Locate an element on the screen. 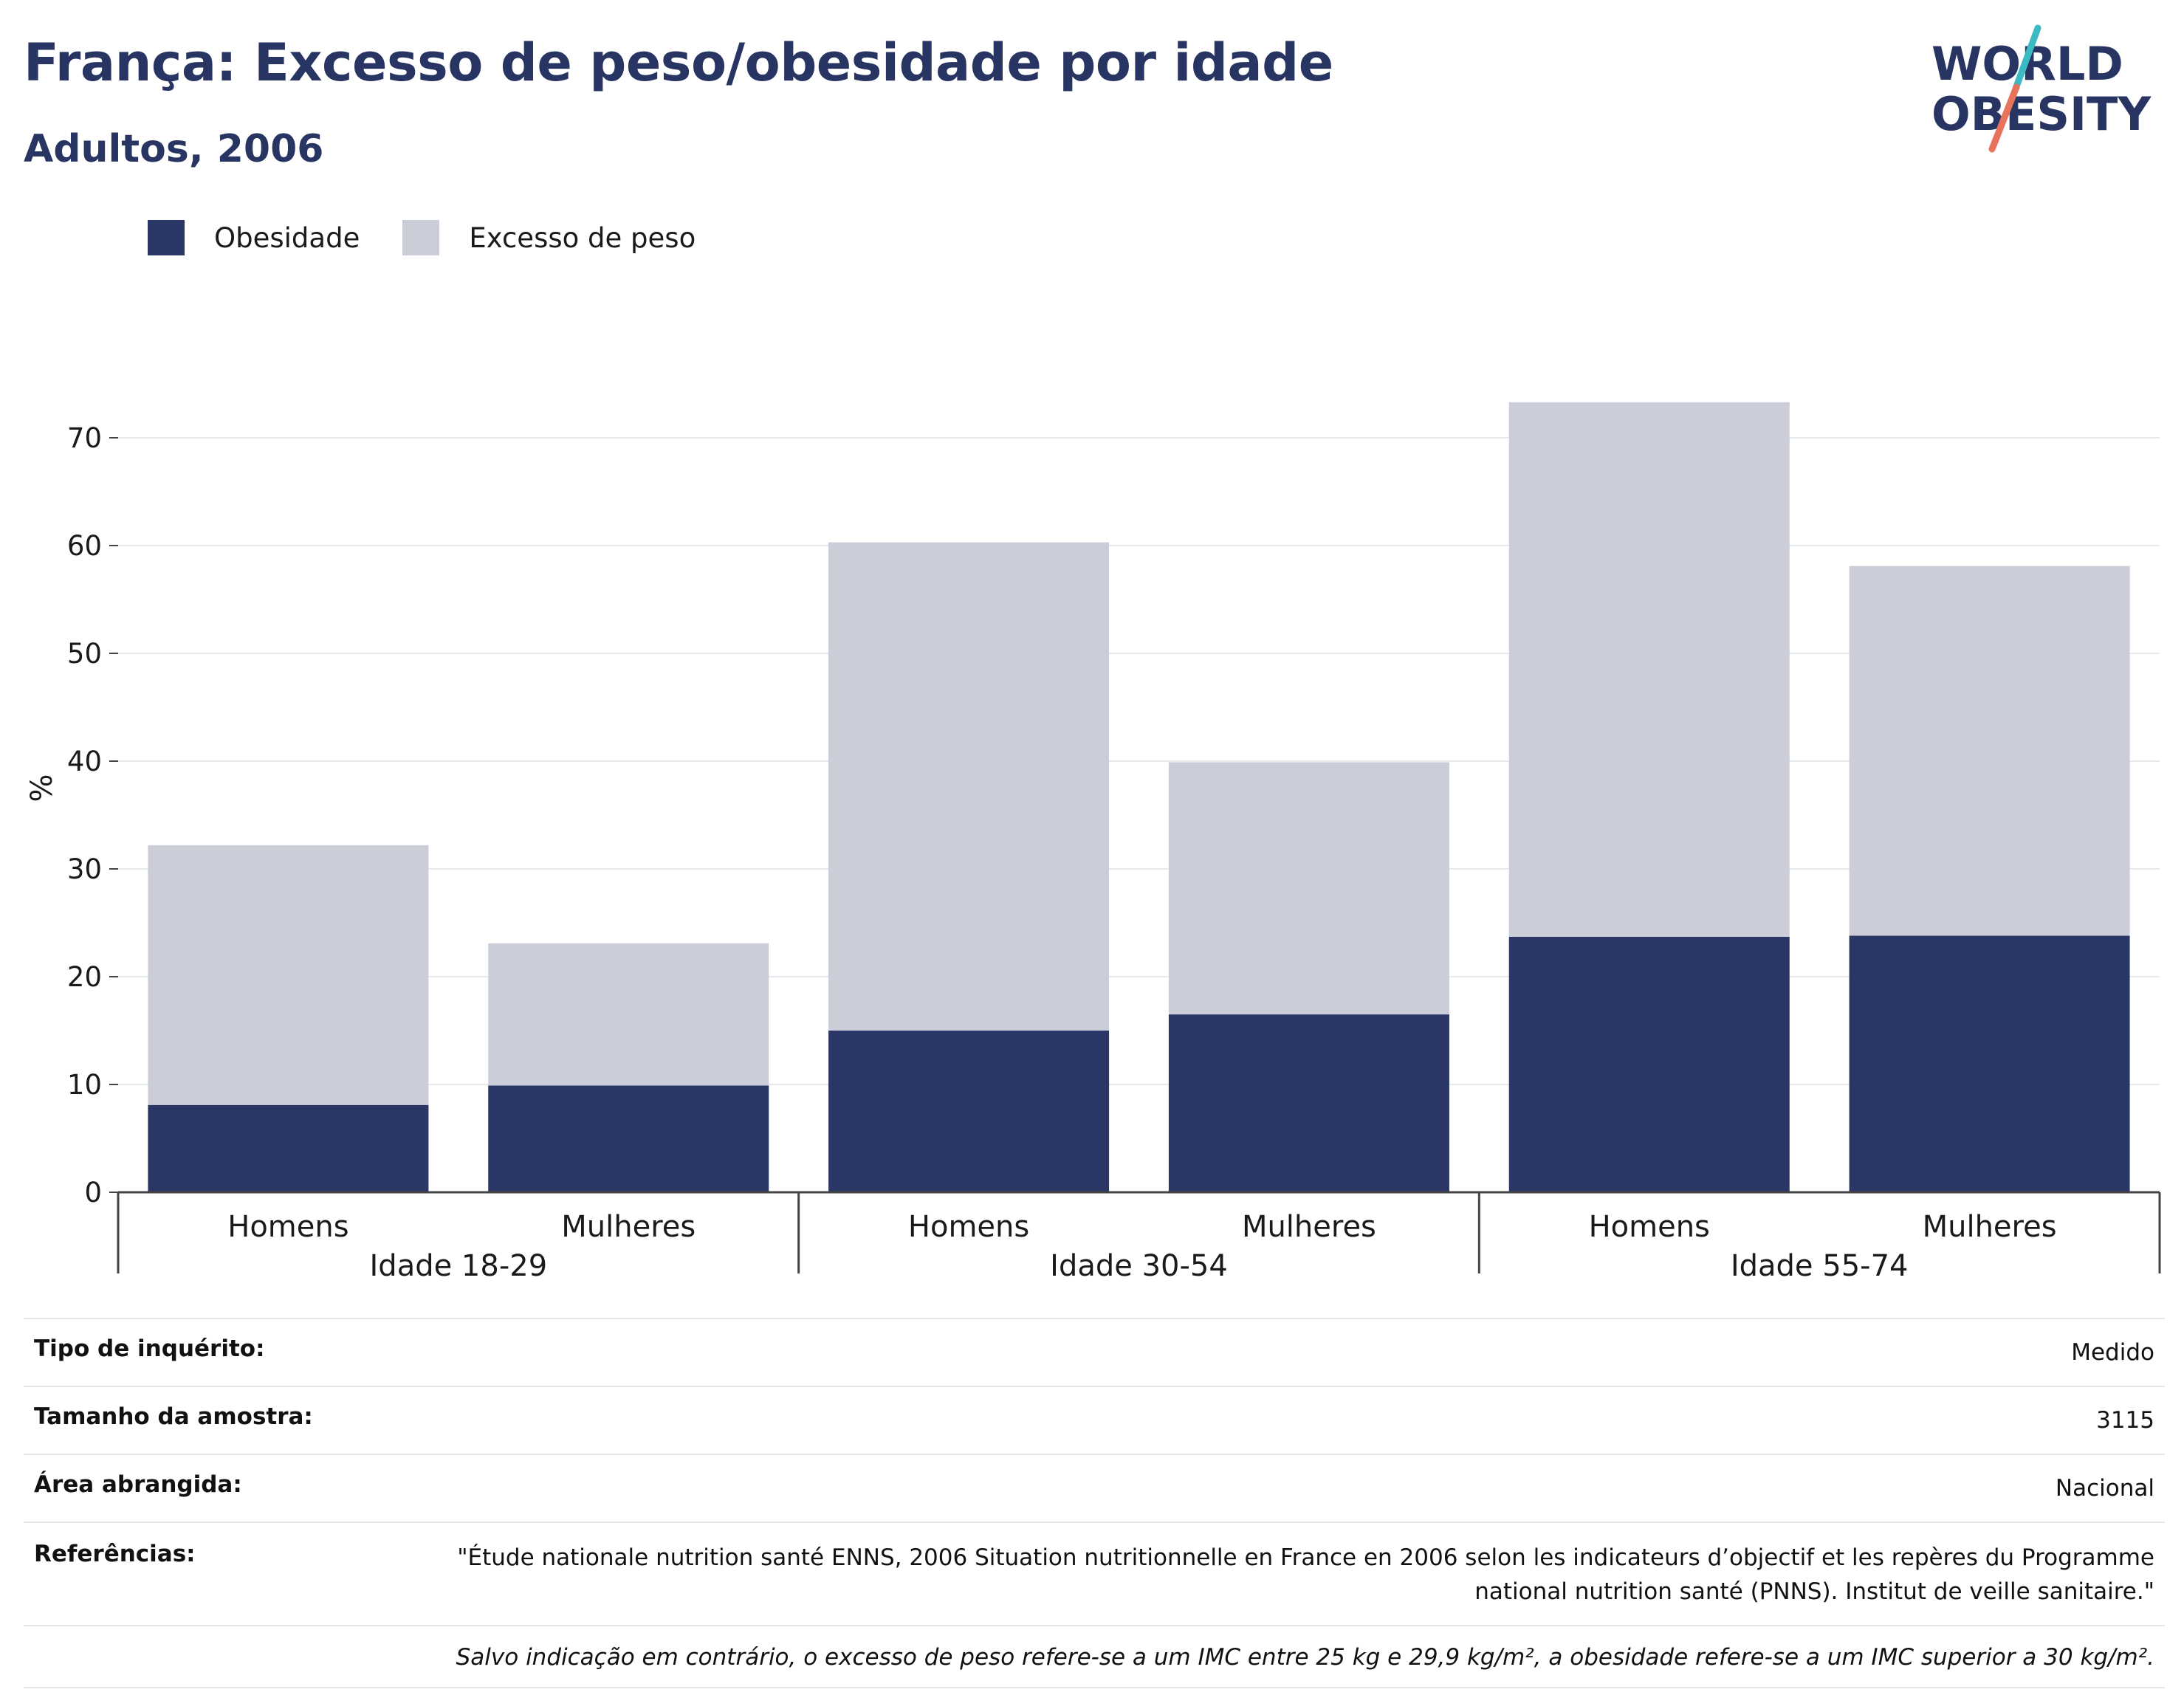 This screenshot has height=1695, width=2184. y-tick-label: 40 is located at coordinates (85, 761).